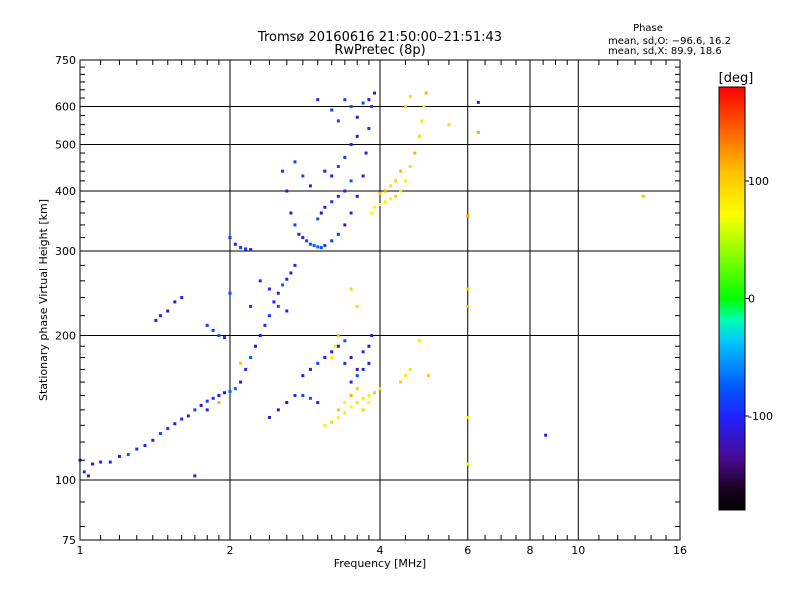 The width and height of the screenshot is (800, 600). I want to click on x-tick-label: 2, so click(230, 550).